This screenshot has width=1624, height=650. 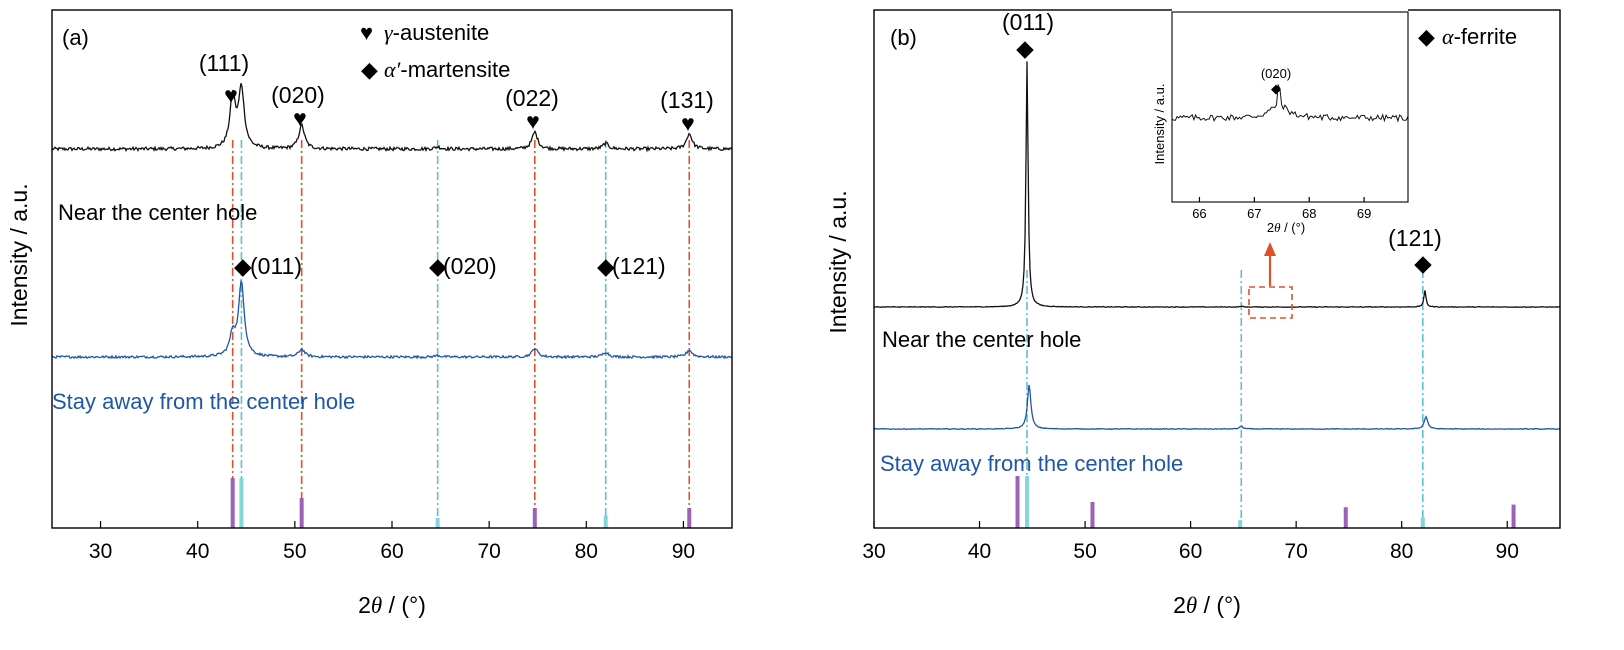 What do you see at coordinates (1309, 213) in the screenshot?
I see `inset-tick-label-68: 68` at bounding box center [1309, 213].